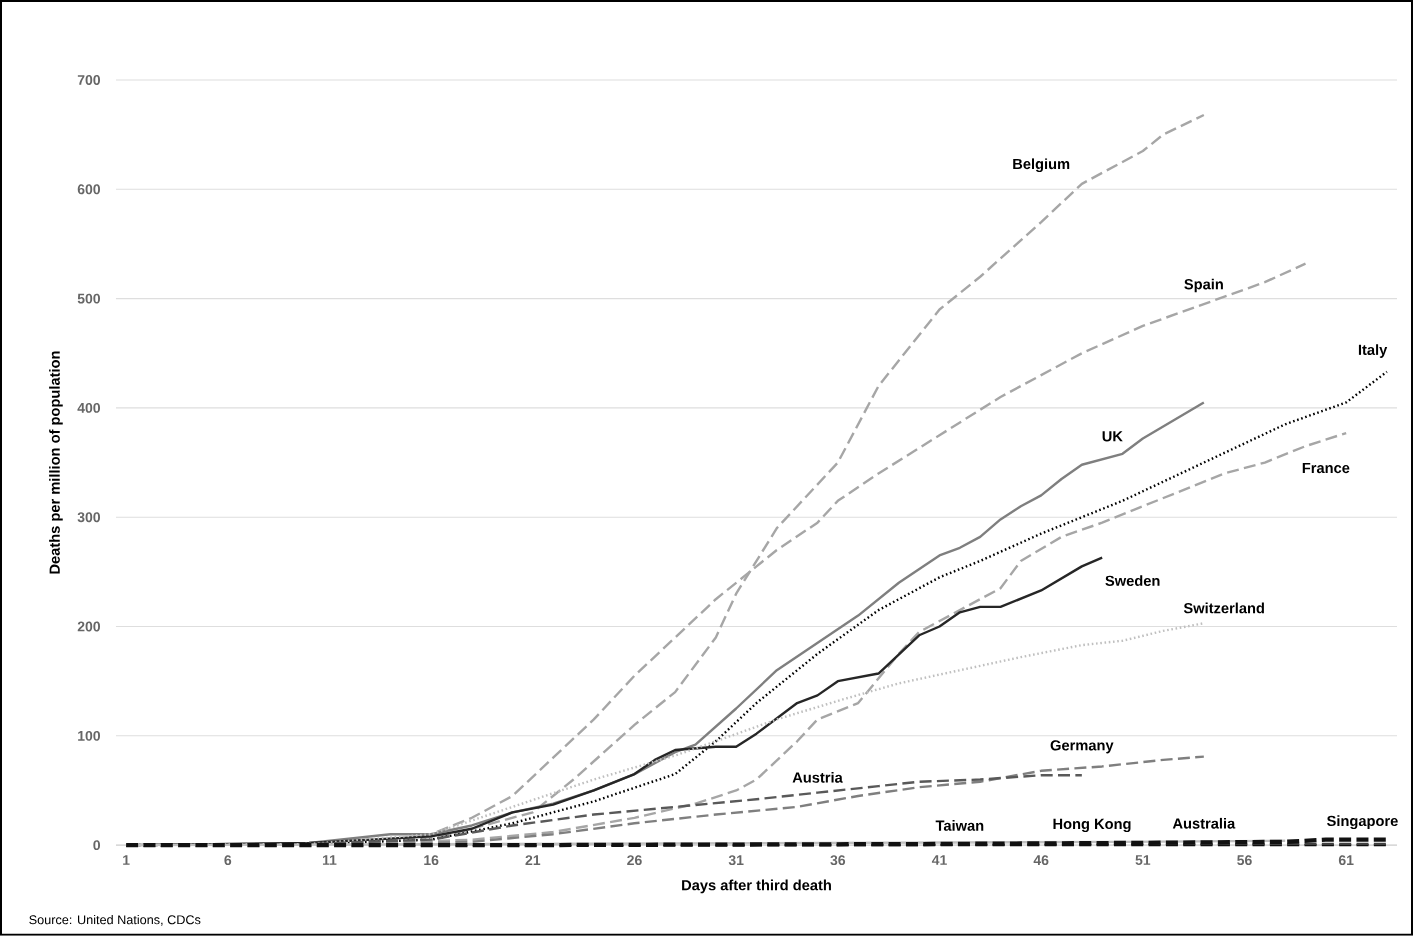 This screenshot has width=1413, height=936. I want to click on series-label: Sweden, so click(1132, 581).